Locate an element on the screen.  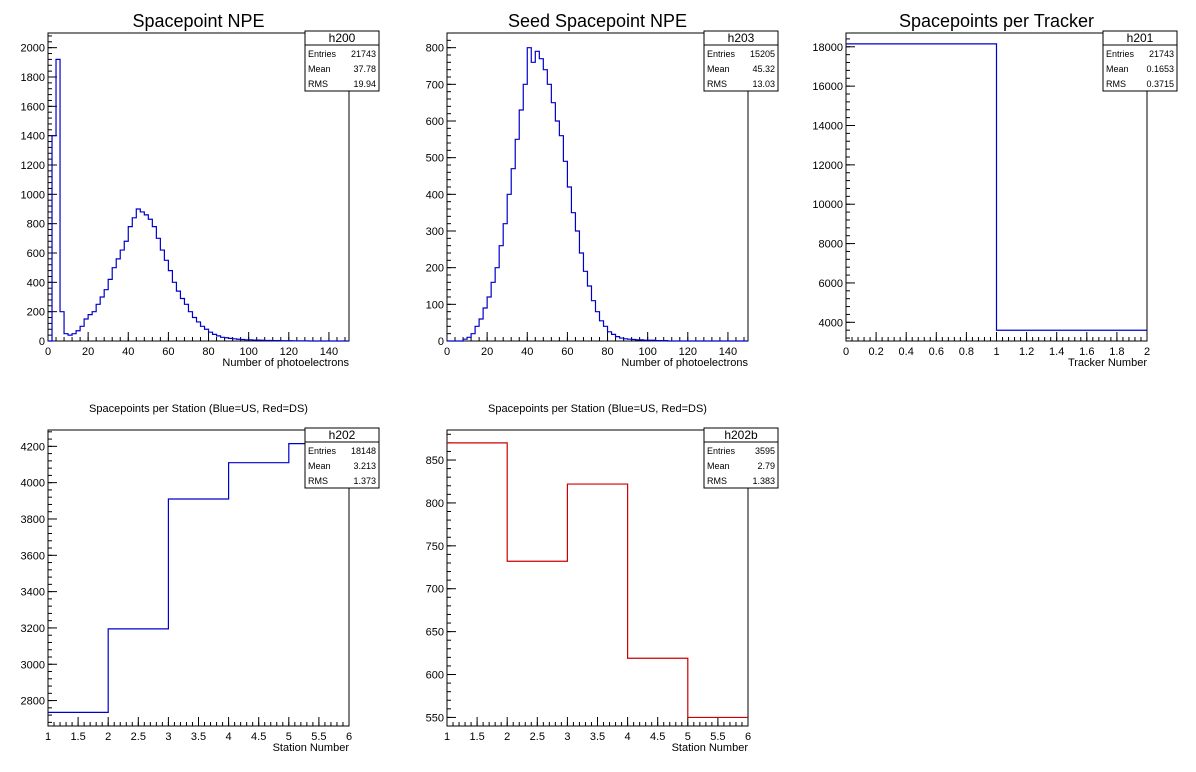
x-axis-ticks: 1 1.5 2 2.5 3 3.5 4 4.5 5 5.5 6 is located at coordinates (597, 730).